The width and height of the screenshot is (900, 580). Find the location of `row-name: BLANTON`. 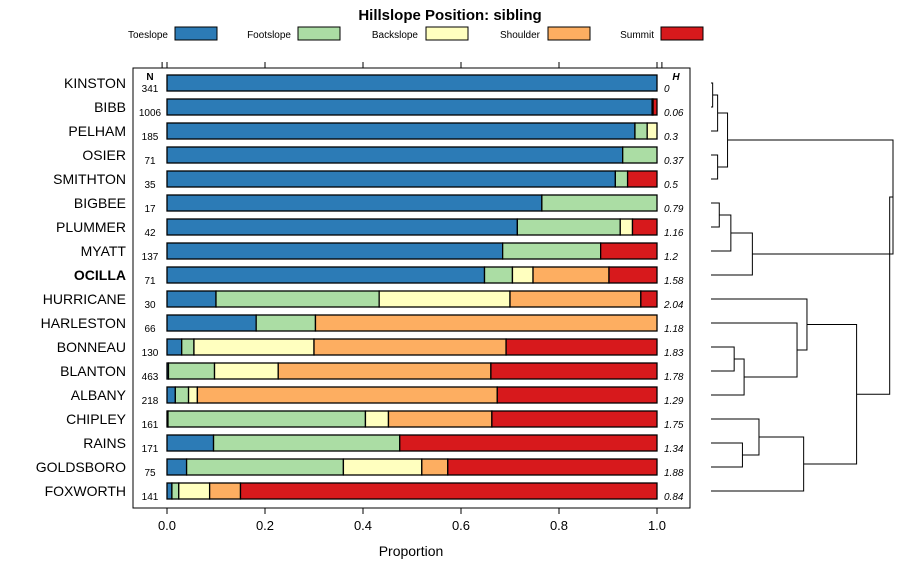

row-name: BLANTON is located at coordinates (93, 371).